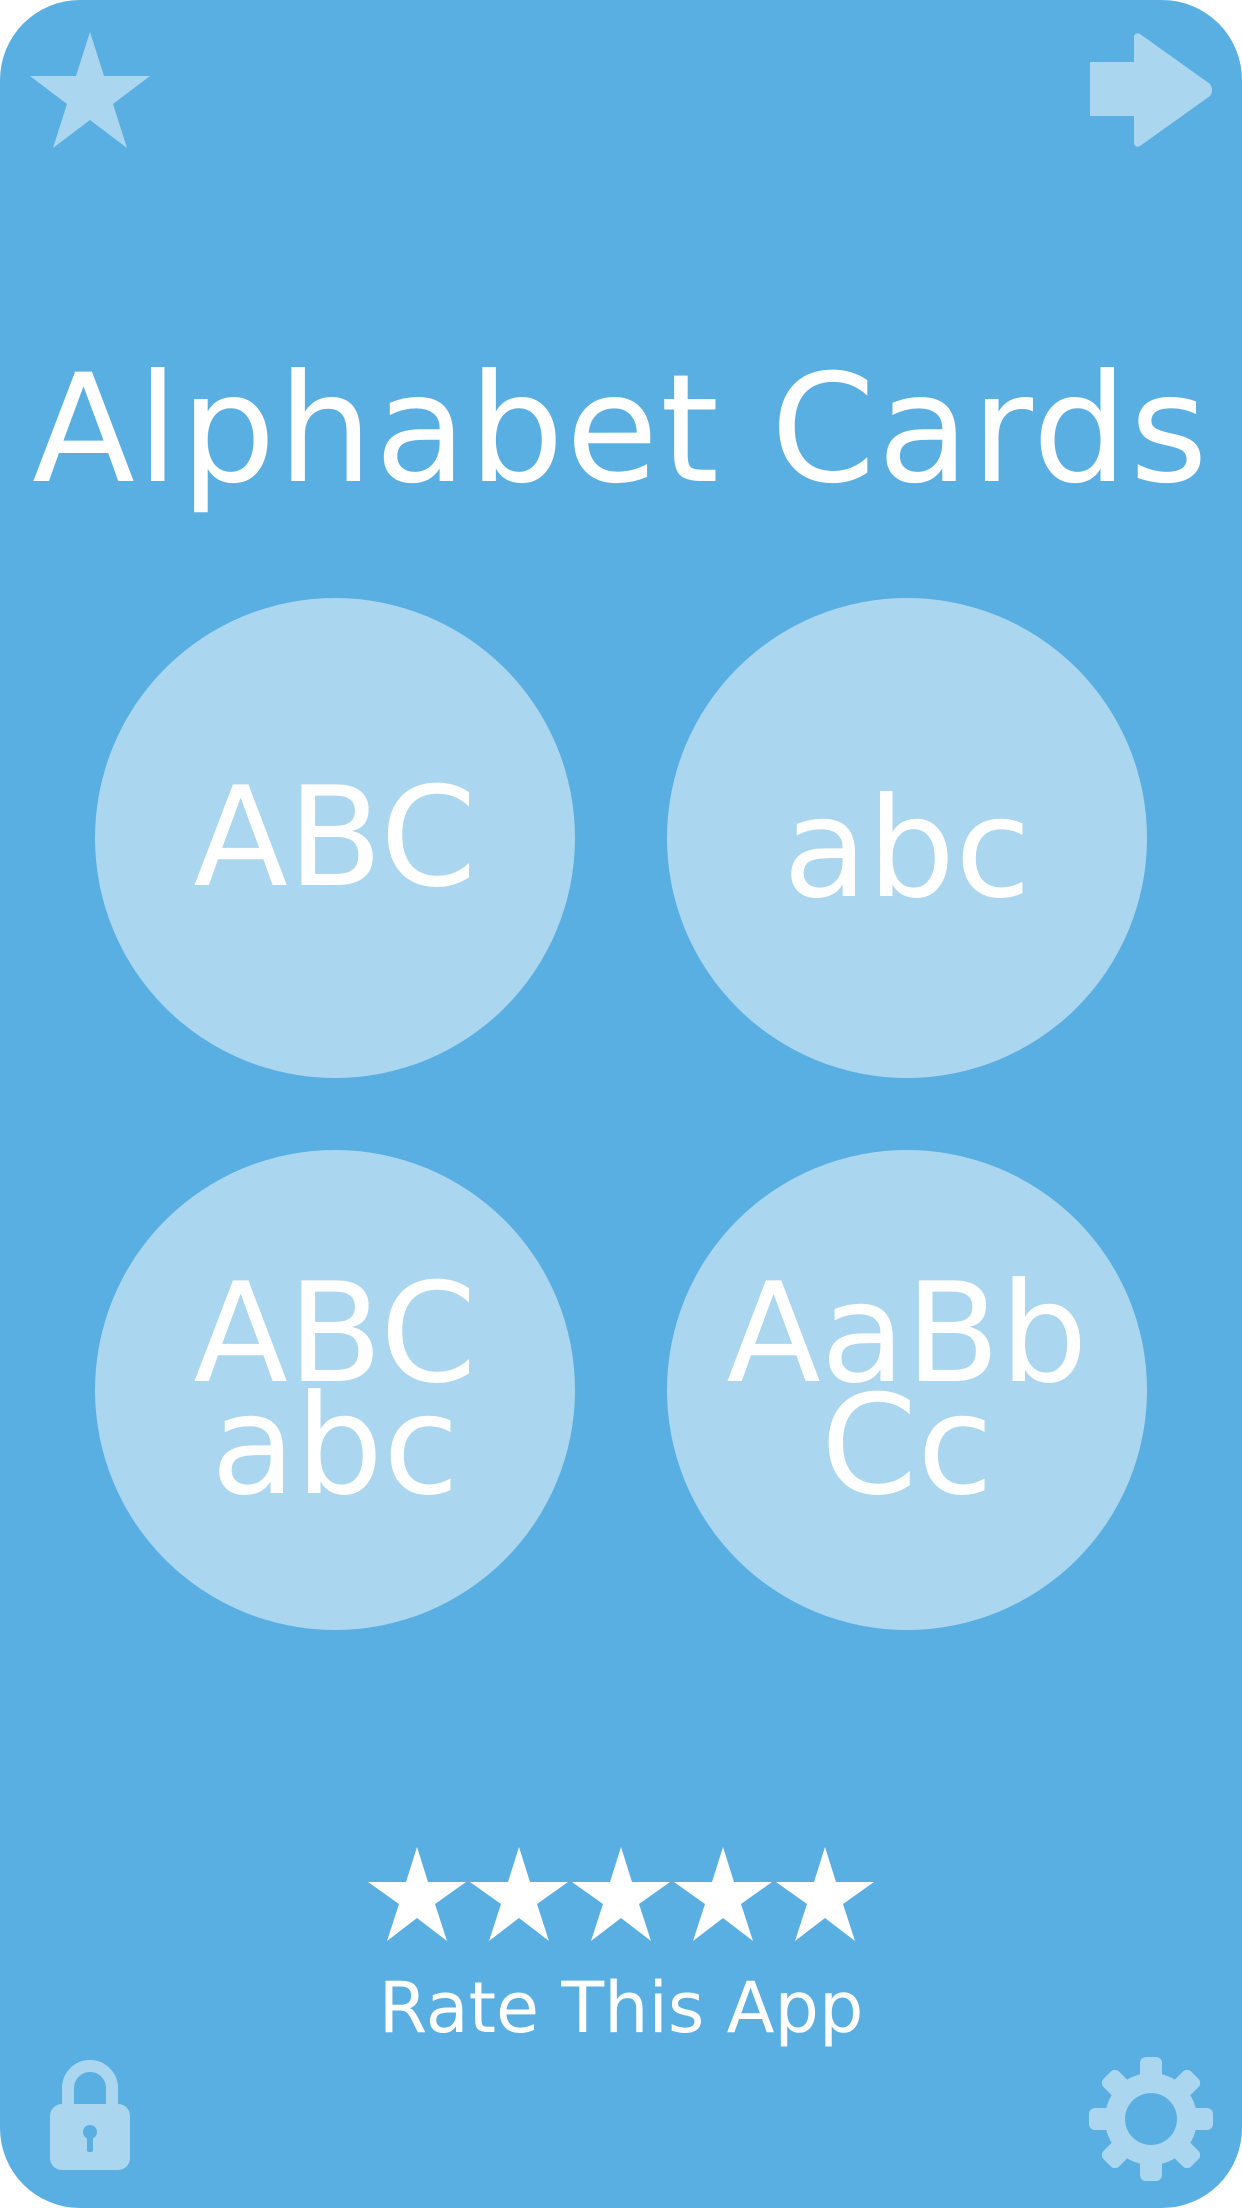 The height and width of the screenshot is (2208, 1242). Describe the element at coordinates (621, 1947) in the screenshot. I see `rate-app-button: Rate This App` at that location.